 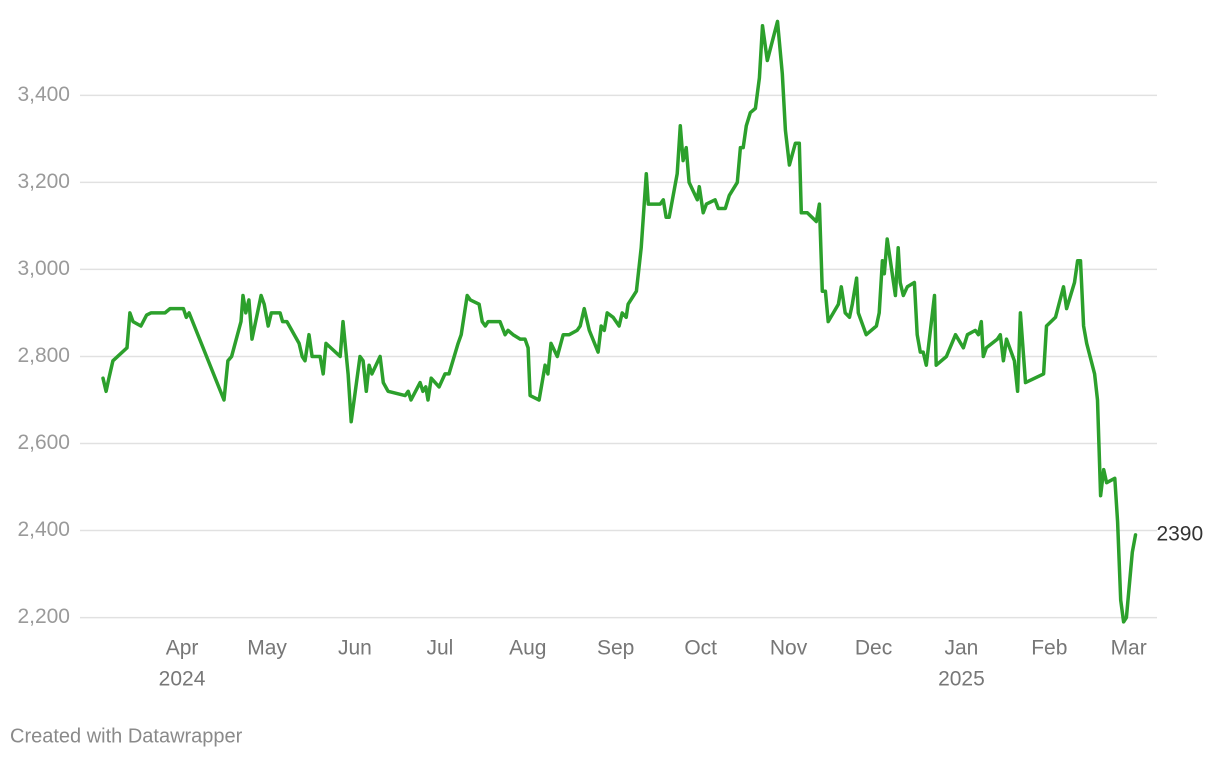 What do you see at coordinates (961, 679) in the screenshot?
I see `x-year-label: 2025` at bounding box center [961, 679].